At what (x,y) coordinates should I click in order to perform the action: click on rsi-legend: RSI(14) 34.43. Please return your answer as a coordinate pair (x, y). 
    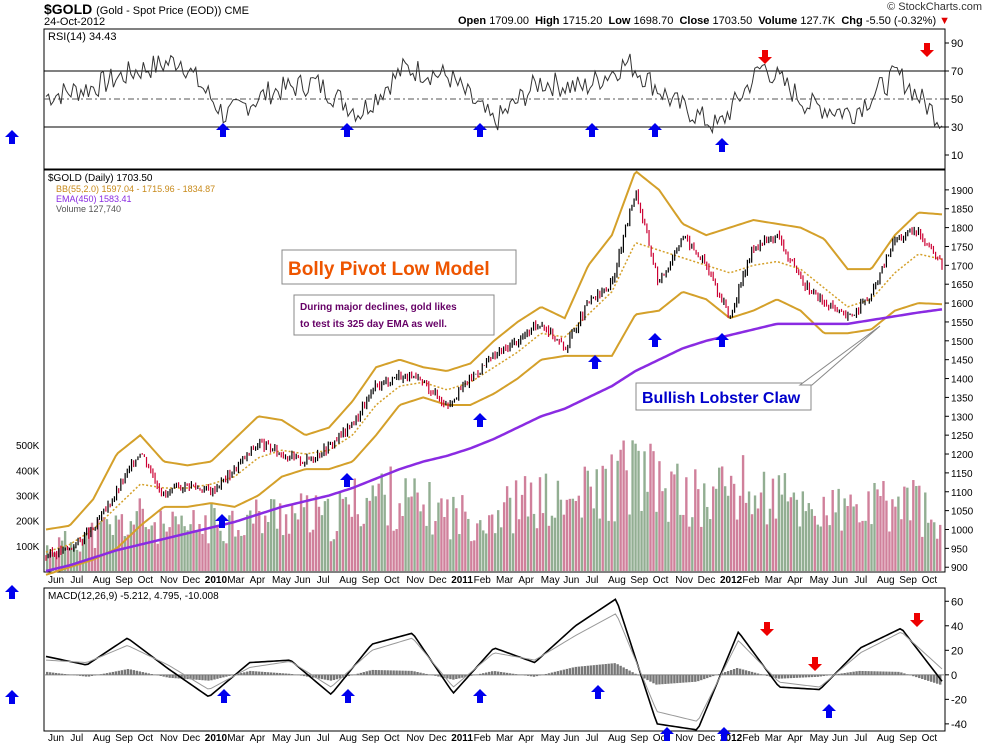
    Looking at the image, I should click on (82, 37).